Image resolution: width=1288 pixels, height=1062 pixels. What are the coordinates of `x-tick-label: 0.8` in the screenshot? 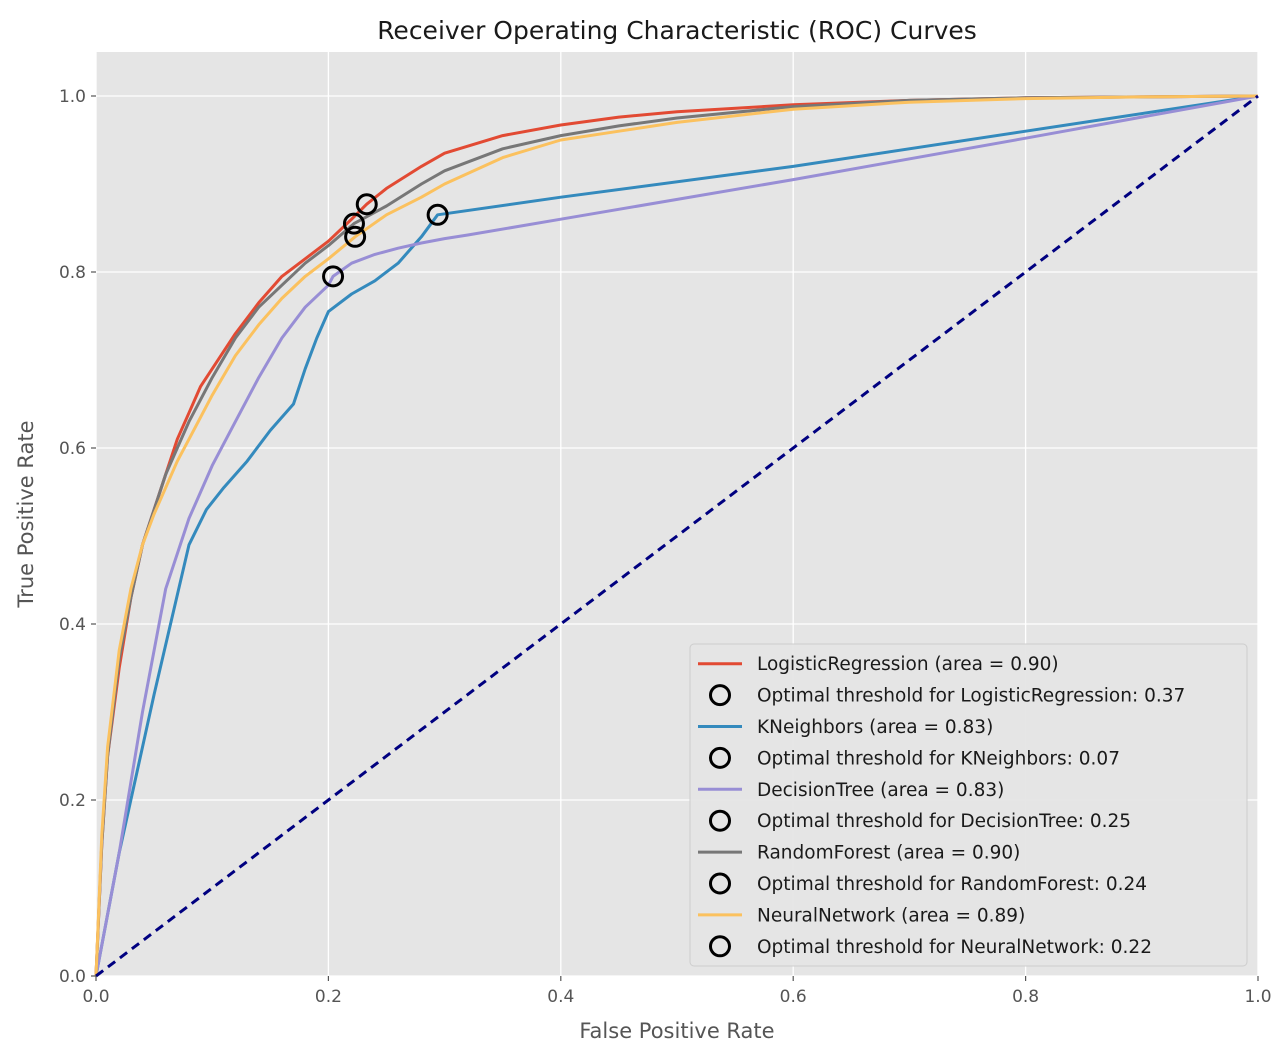 It's located at (1025, 997).